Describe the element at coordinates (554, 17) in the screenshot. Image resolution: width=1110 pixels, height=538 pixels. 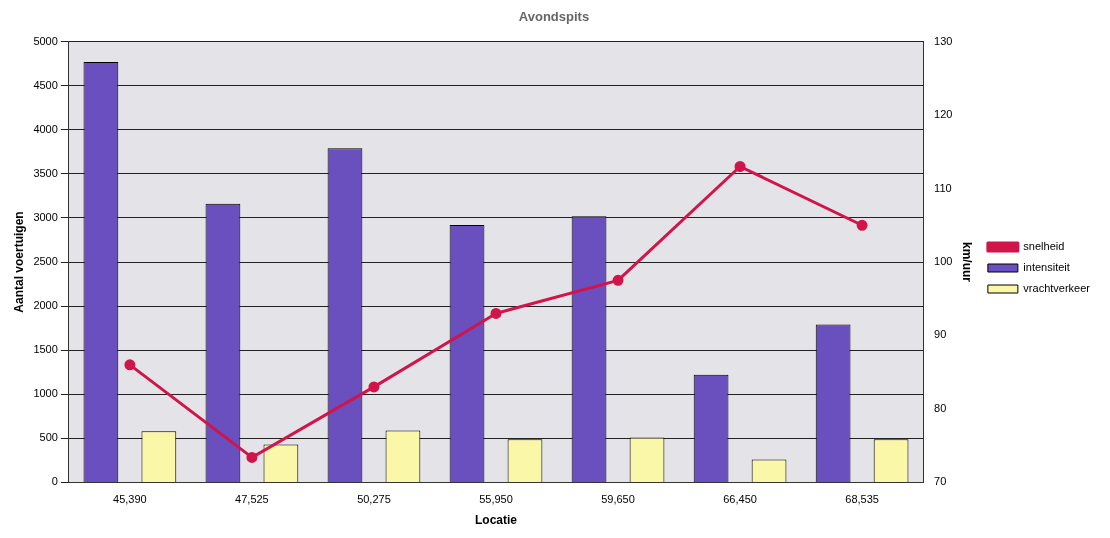
I see `chart-title: Avondspits` at that location.